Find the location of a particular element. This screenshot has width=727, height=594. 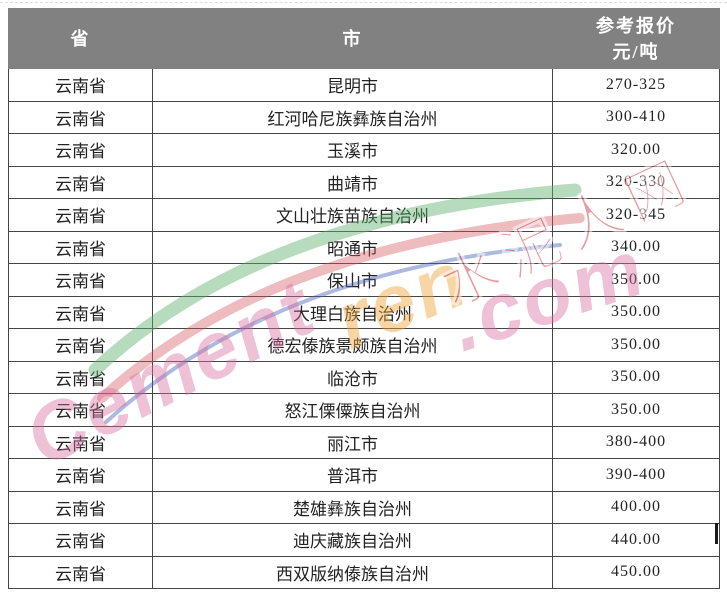

table-row: 云南省 楚雄彝族自治州 400.00 is located at coordinates (364, 507).